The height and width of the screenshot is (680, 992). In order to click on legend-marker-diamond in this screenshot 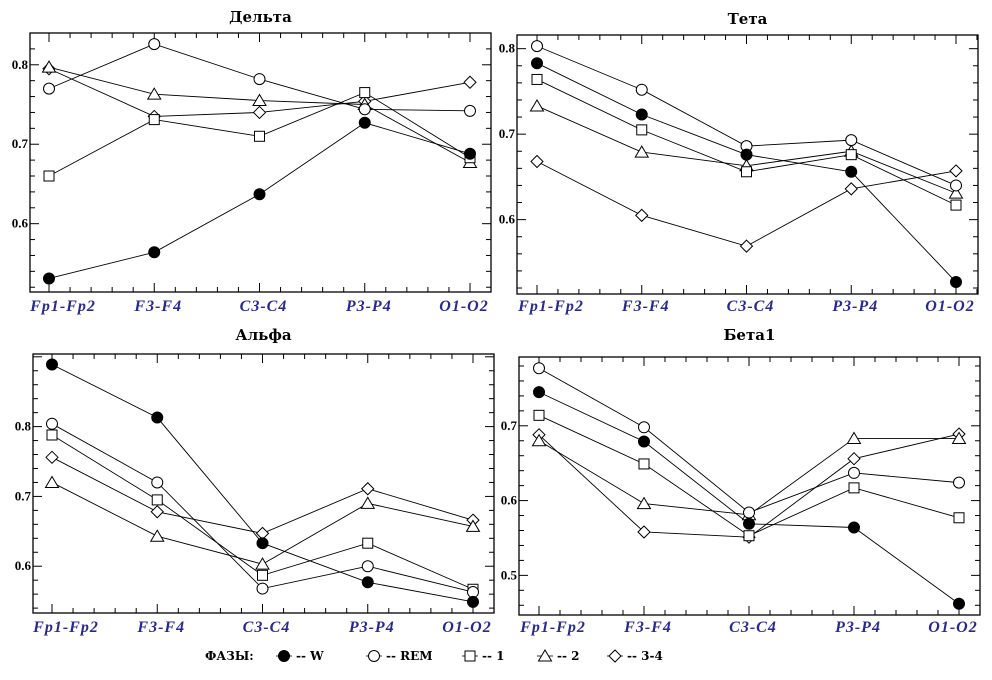, I will do `click(615, 656)`.